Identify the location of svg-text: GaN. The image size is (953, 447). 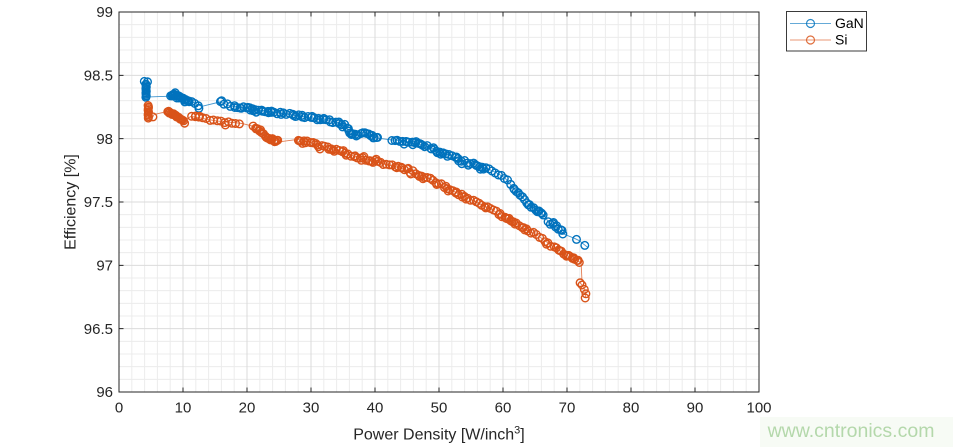
(849, 23).